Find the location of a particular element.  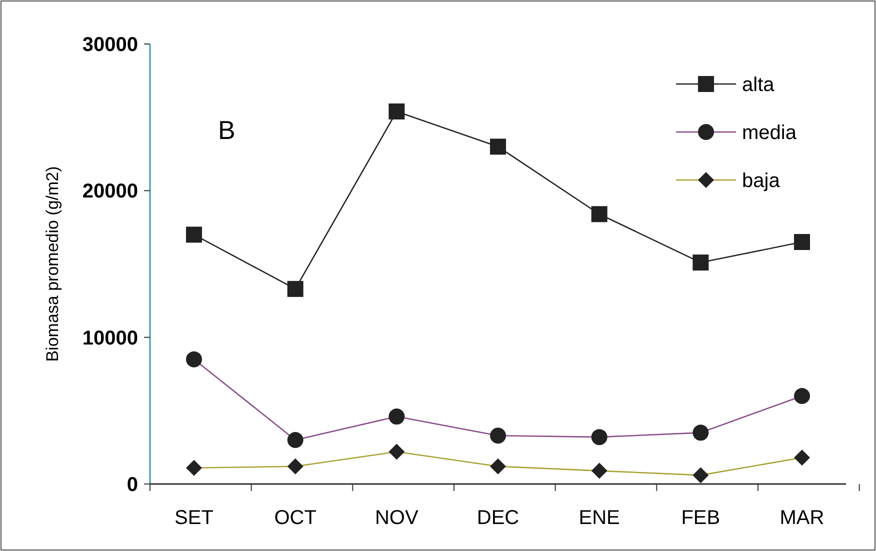

y-tick-label: 0 is located at coordinates (132, 485).